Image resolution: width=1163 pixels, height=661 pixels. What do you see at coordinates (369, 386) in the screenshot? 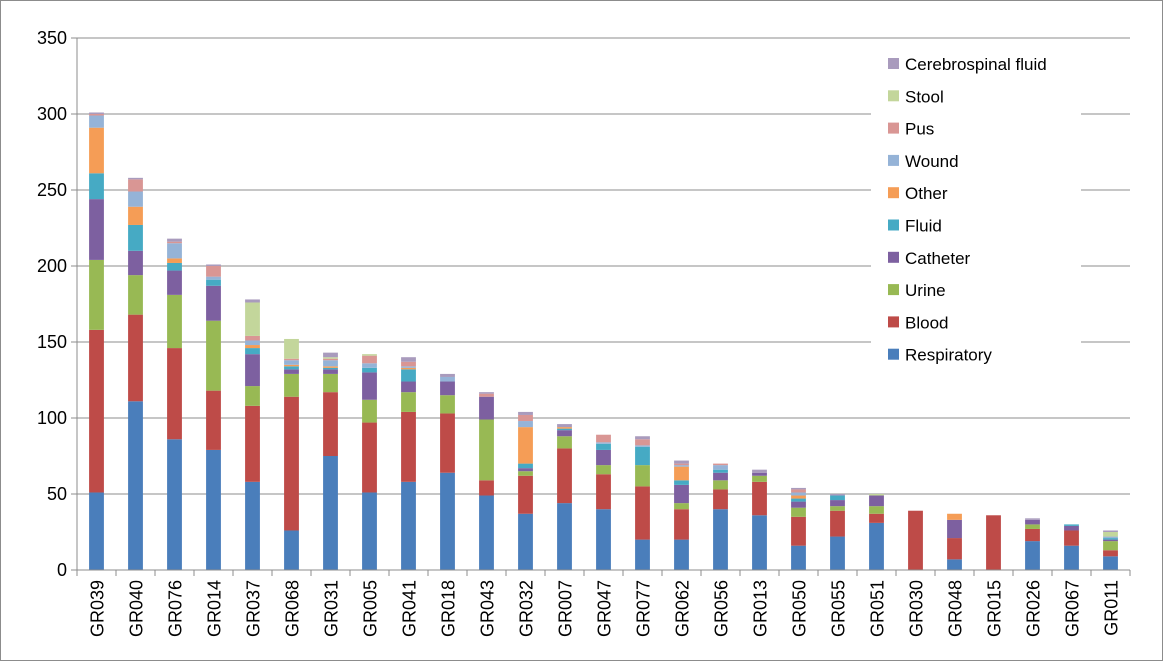
I see `bar-segment-gr005-catheter` at bounding box center [369, 386].